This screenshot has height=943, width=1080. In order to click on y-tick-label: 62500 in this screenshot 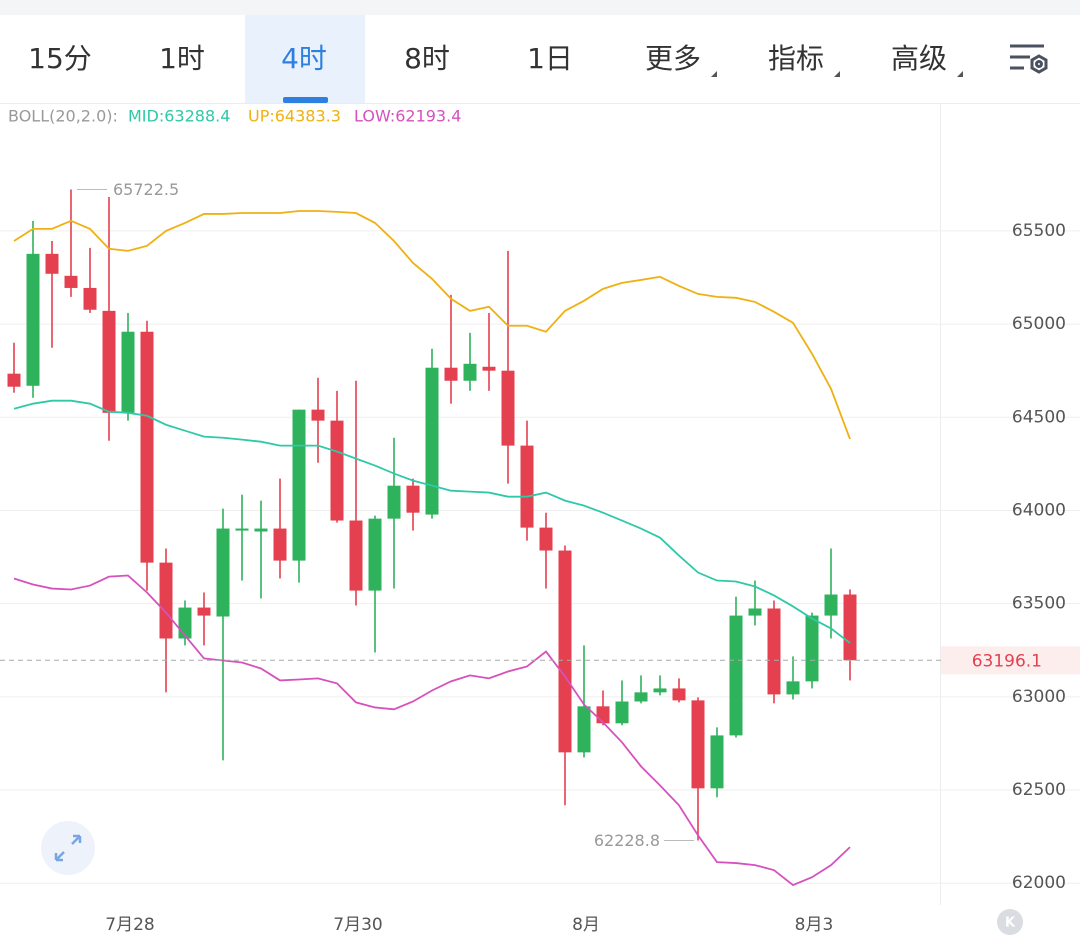, I will do `click(1039, 790)`.